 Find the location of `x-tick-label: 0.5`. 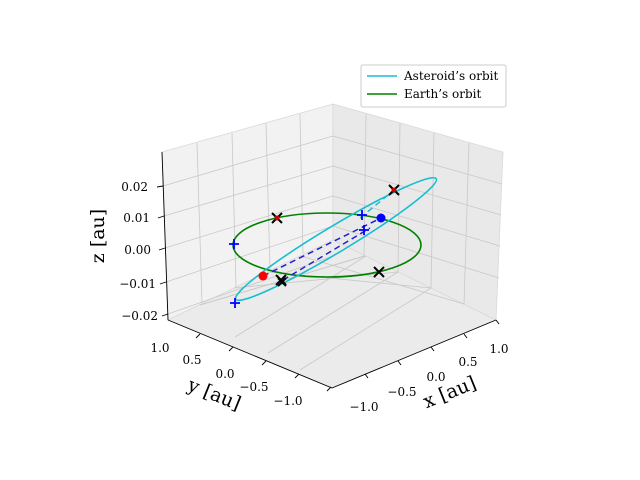

x-tick-label: 0.5 is located at coordinates (467, 362).